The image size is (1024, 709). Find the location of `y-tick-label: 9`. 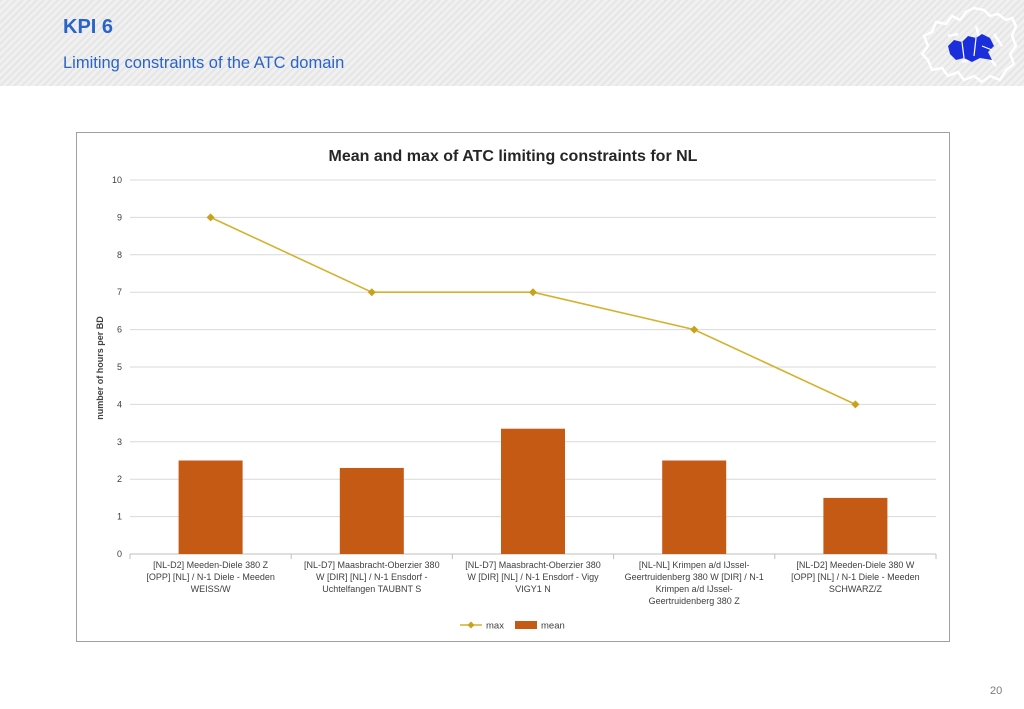

y-tick-label: 9 is located at coordinates (119, 217).